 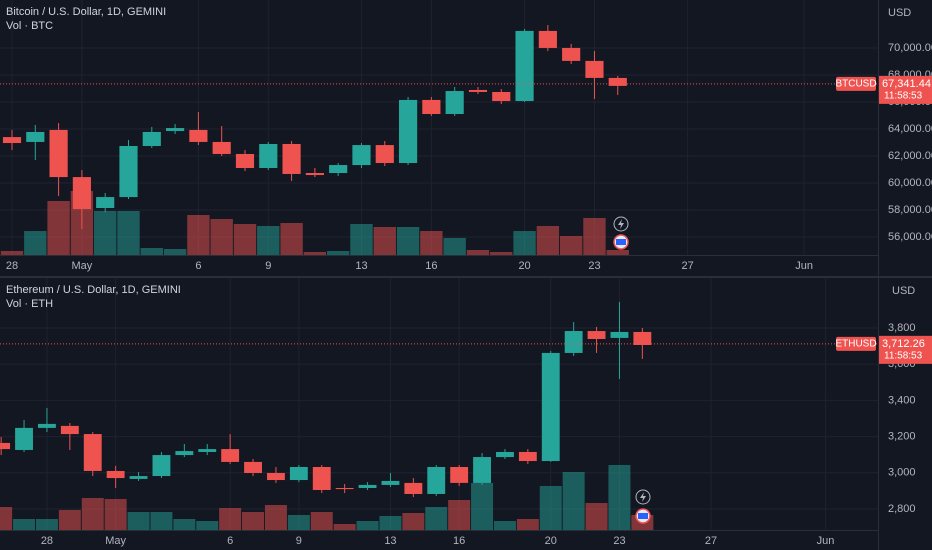 I want to click on y-tick-label: 58,000.00, so click(x=910, y=210).